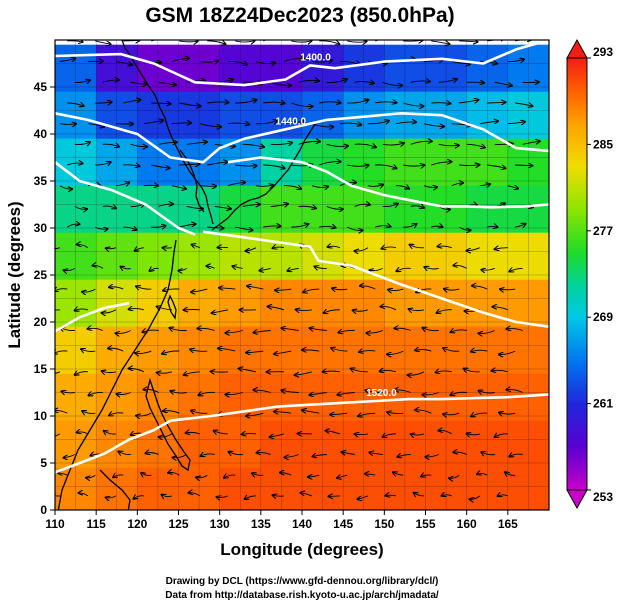 The image size is (619, 605). Describe the element at coordinates (603, 497) in the screenshot. I see `colorbar-tick-label: 253` at that location.